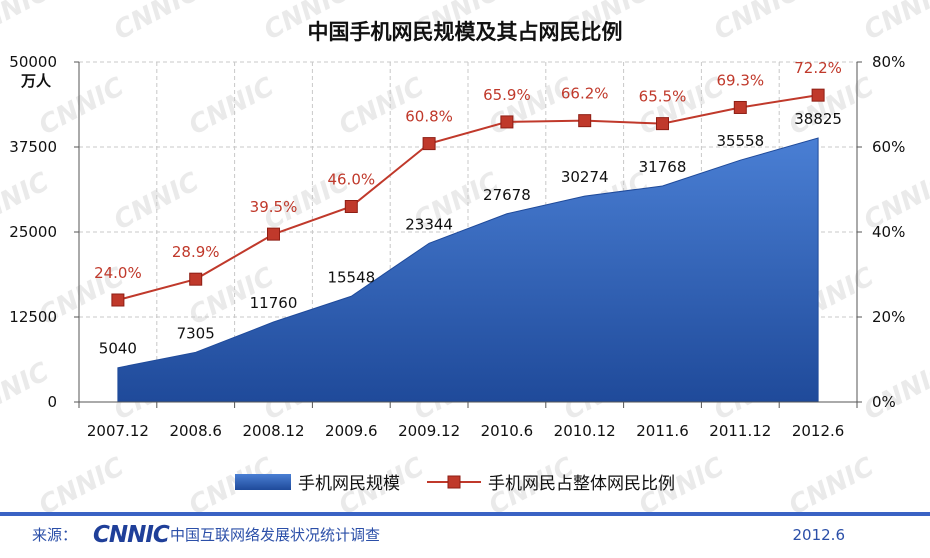 The width and height of the screenshot is (930, 558). I want to click on legend: 手机网民规模 手机网民占整体网民比例, so click(455, 484).